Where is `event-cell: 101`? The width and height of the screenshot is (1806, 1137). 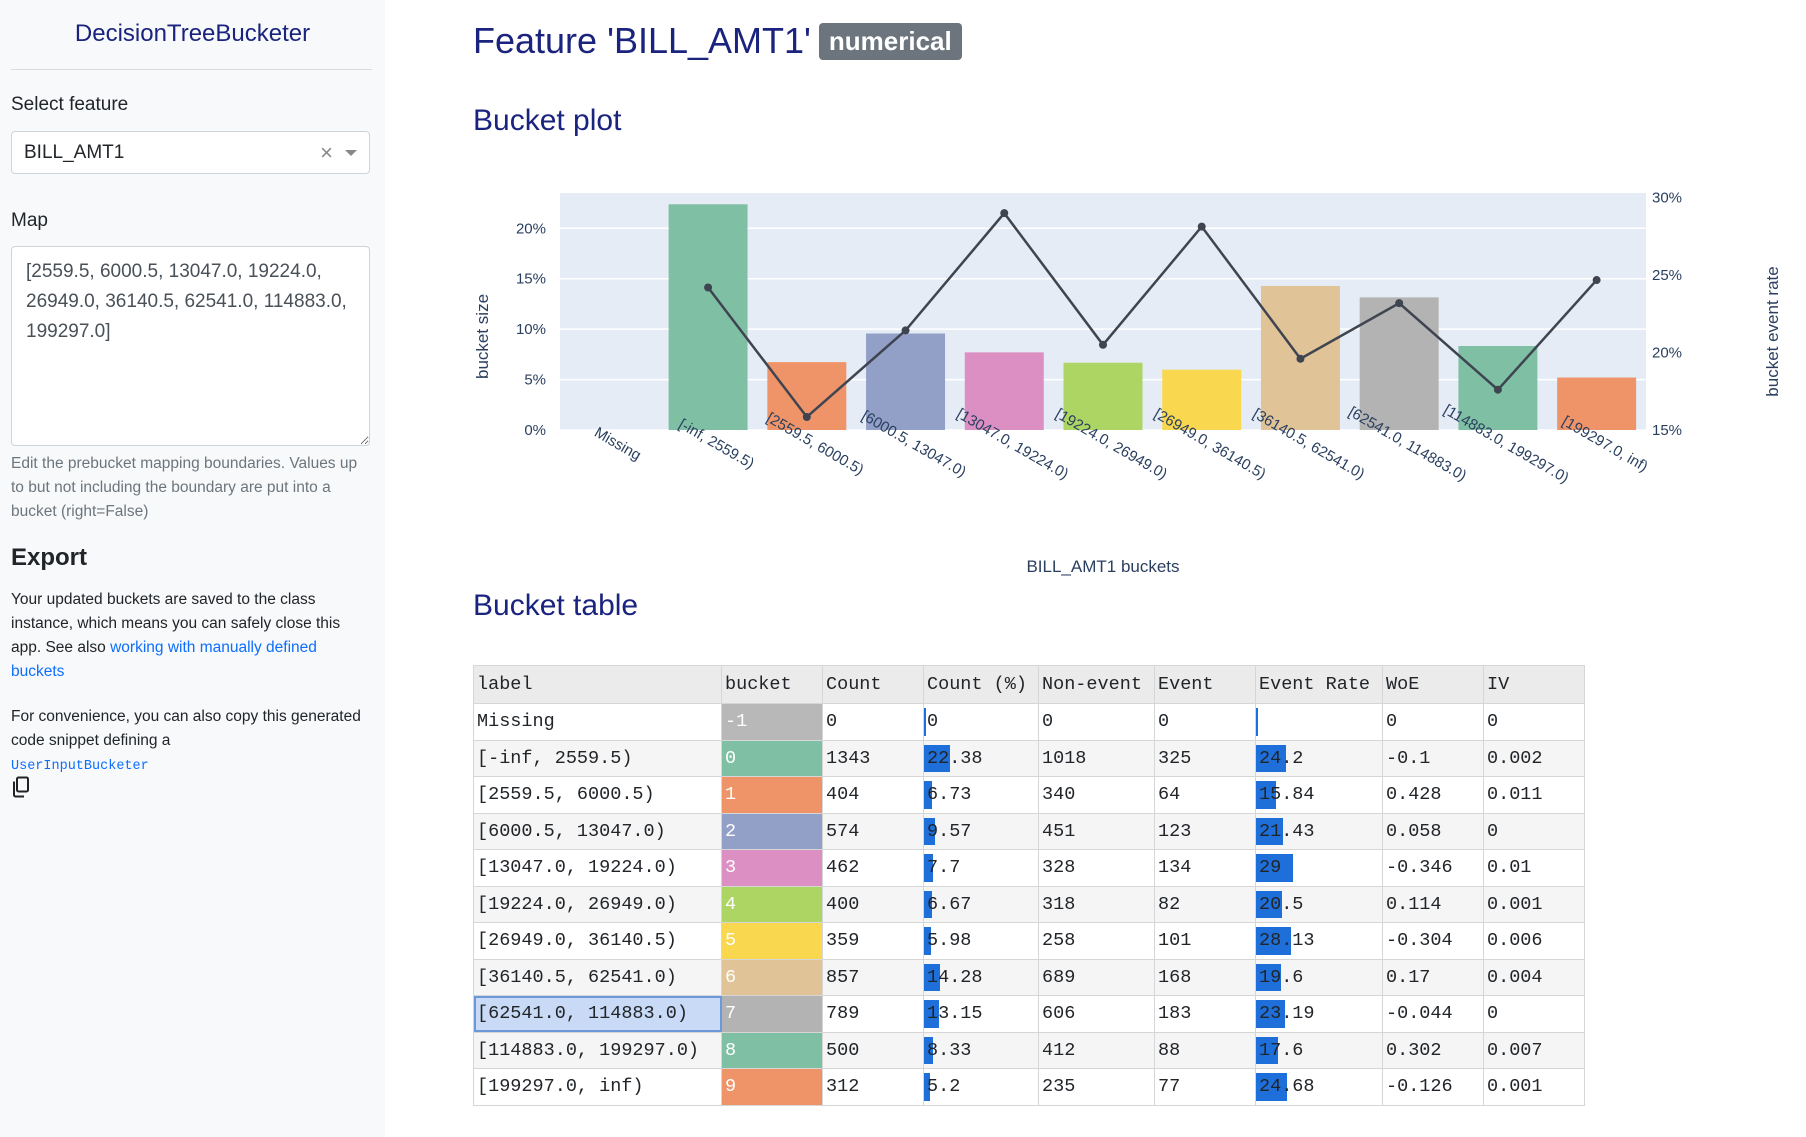 event-cell: 101 is located at coordinates (1205, 941).